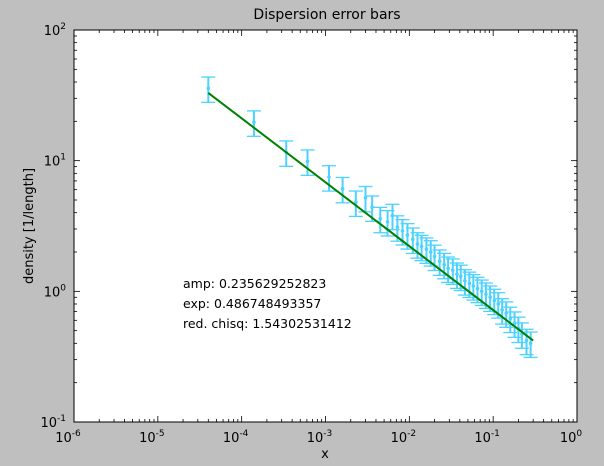 The width and height of the screenshot is (604, 466). I want to click on chart-title: Dispersion error bars, so click(327, 15).